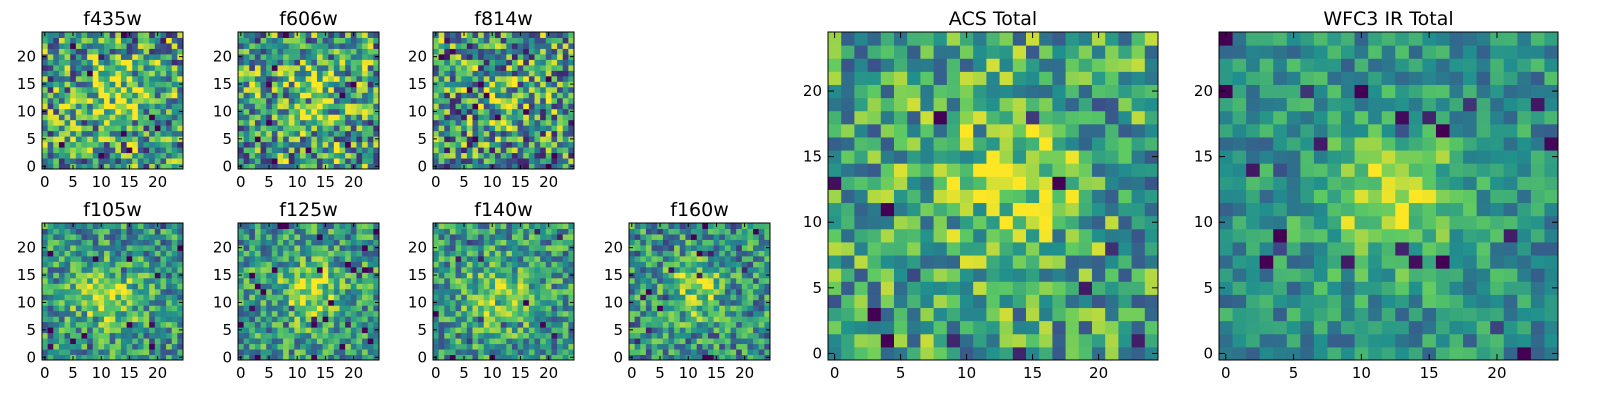 The height and width of the screenshot is (400, 1600). Describe the element at coordinates (503, 291) in the screenshot. I see `axes-frame` at that location.